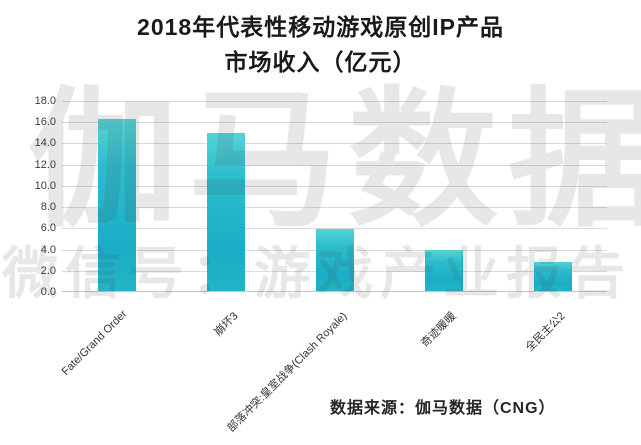 This screenshot has width=641, height=445. What do you see at coordinates (48, 270) in the screenshot?
I see `y-tick-label: 2.0` at bounding box center [48, 270].